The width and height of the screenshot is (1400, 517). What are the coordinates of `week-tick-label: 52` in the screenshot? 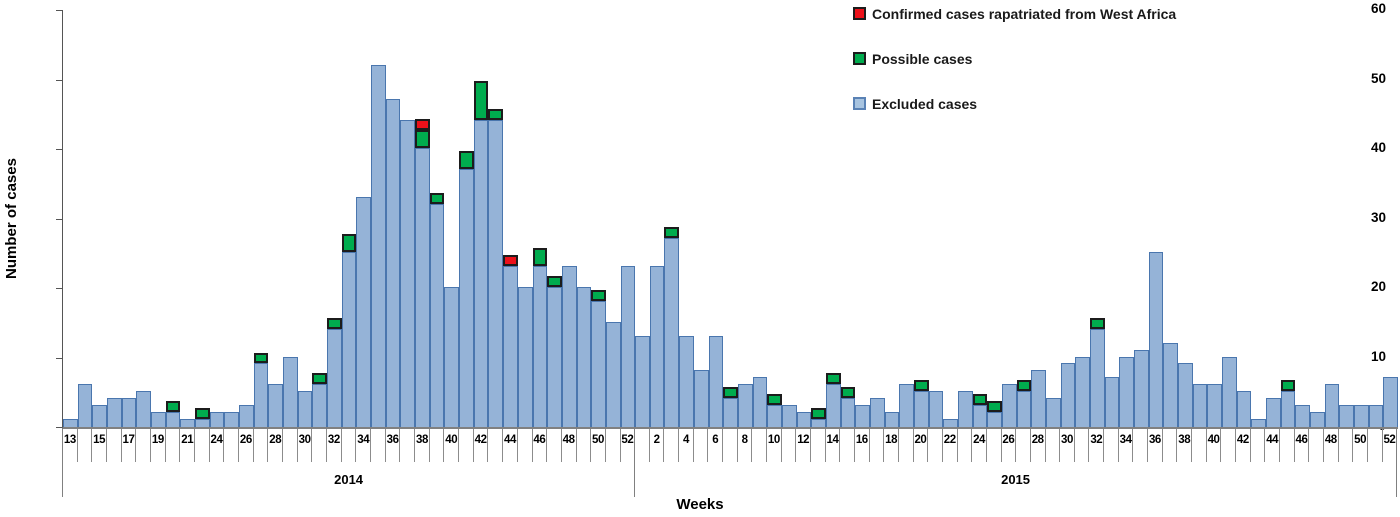 It's located at (627, 440).